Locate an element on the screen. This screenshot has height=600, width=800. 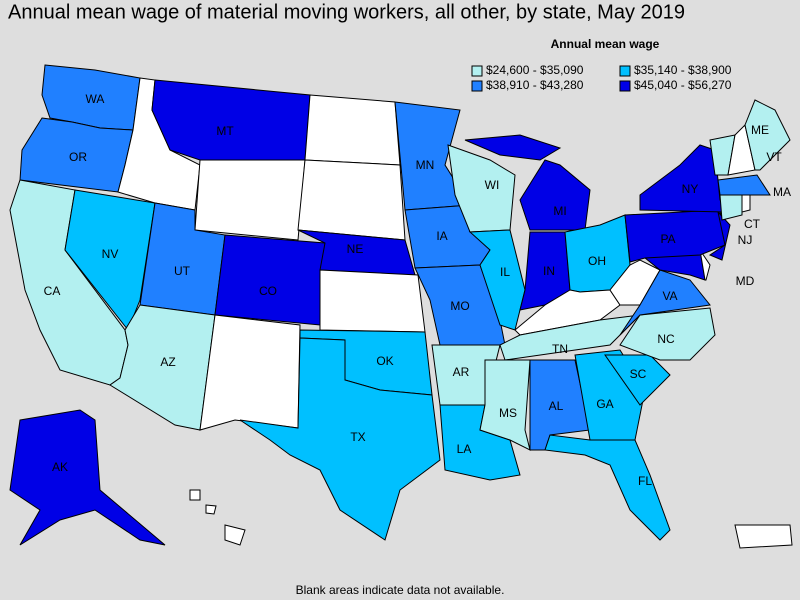
state-label: VT is located at coordinates (774, 157).